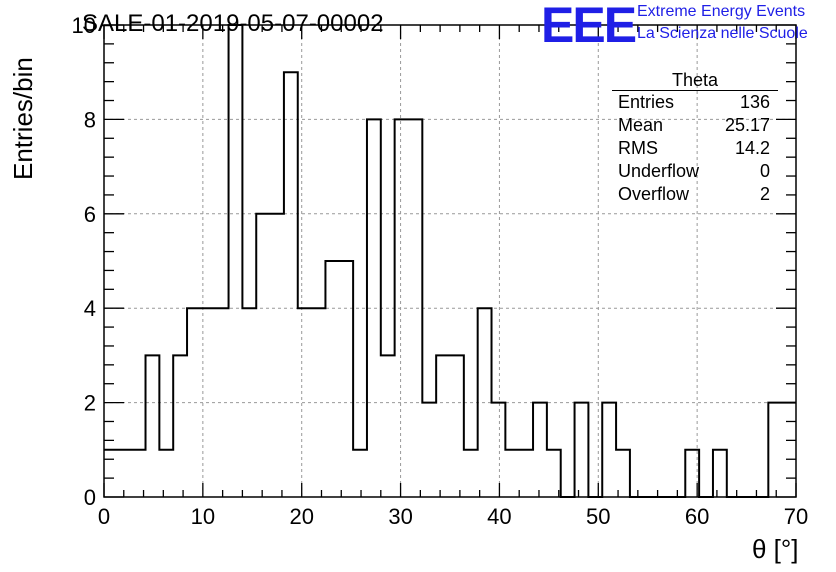 The height and width of the screenshot is (572, 836). I want to click on x-tick-label: 10, so click(203, 516).